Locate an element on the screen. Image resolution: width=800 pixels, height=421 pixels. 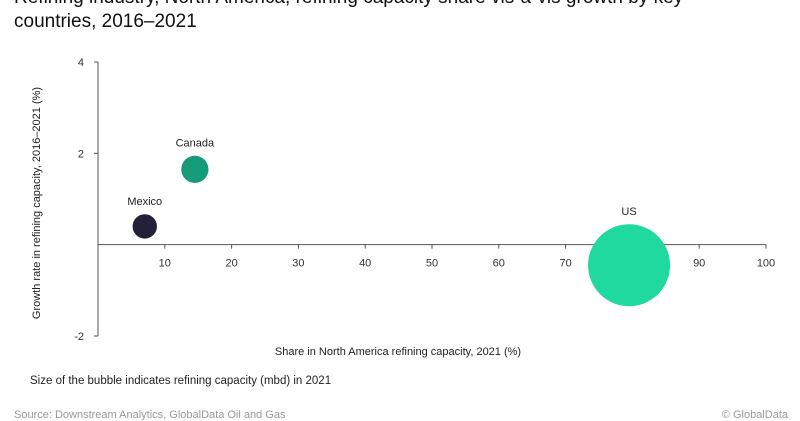
bubble-label-us: US is located at coordinates (628, 212).